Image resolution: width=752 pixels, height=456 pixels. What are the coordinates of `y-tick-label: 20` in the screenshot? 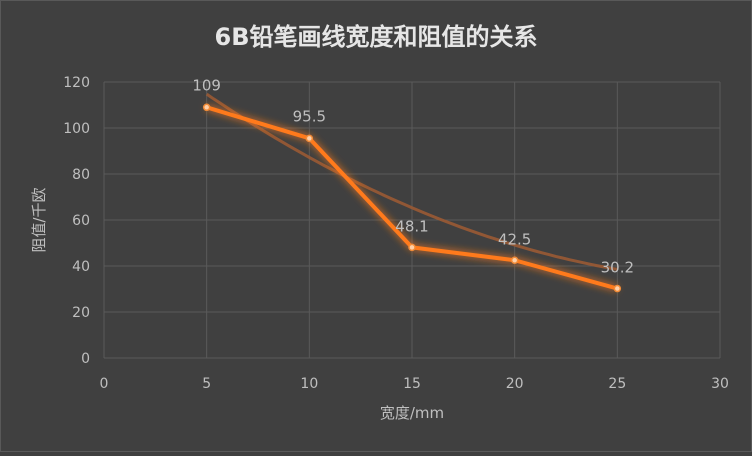 It's located at (81, 313).